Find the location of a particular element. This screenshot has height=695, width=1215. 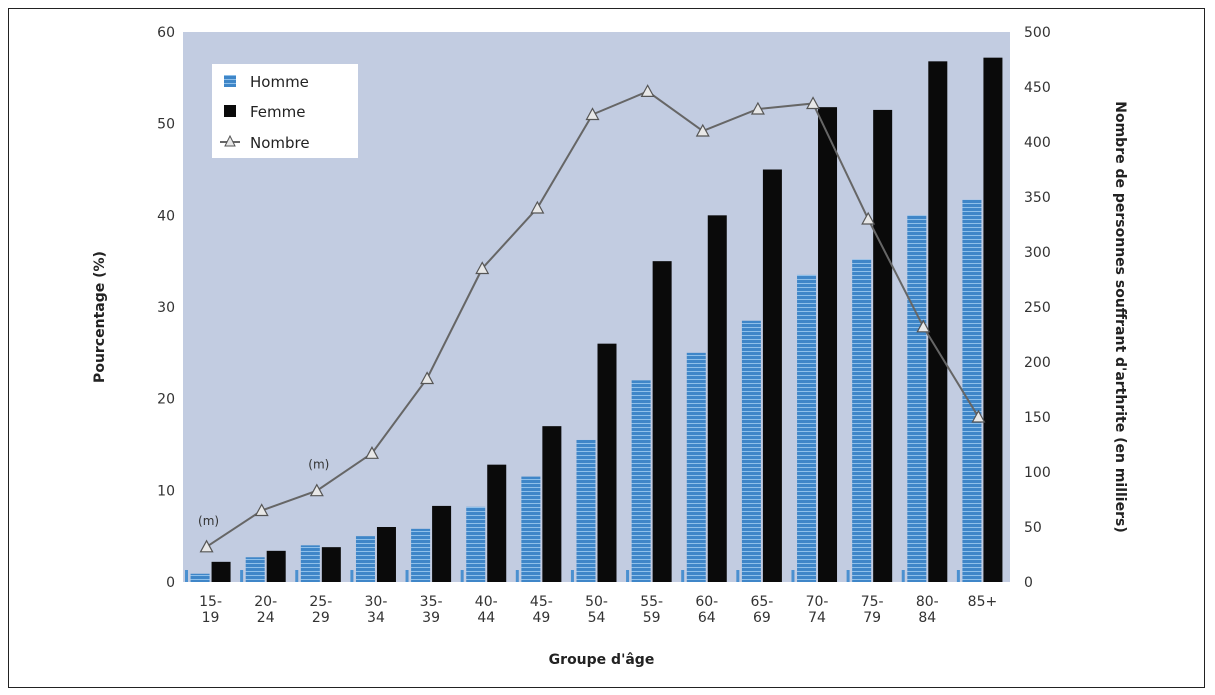

y-tick-label: 50 is located at coordinates (166, 125).